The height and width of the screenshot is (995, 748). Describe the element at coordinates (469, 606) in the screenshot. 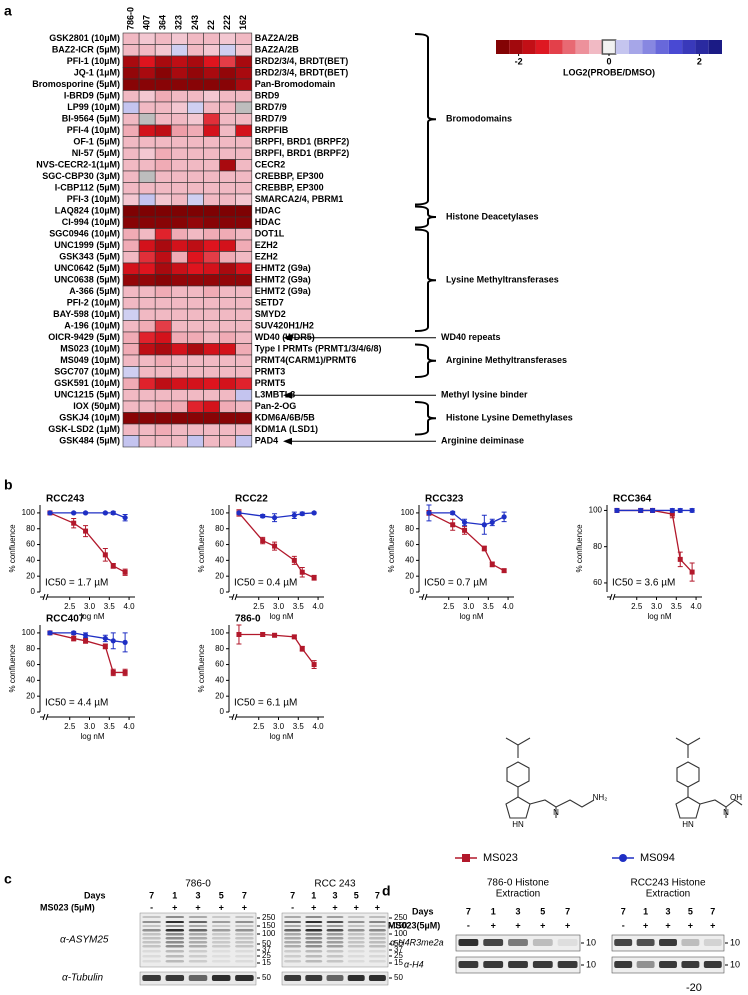

I see `x-tick-label: 3.0` at that location.